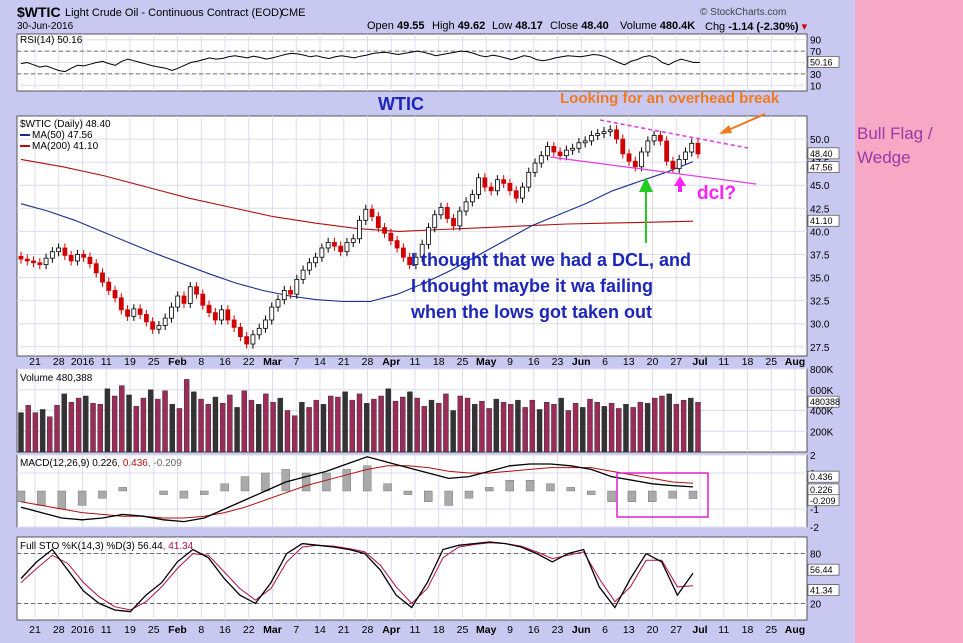 The height and width of the screenshot is (643, 963). What do you see at coordinates (895, 145) in the screenshot?
I see `side-note: Bull Flag / Wedge` at bounding box center [895, 145].